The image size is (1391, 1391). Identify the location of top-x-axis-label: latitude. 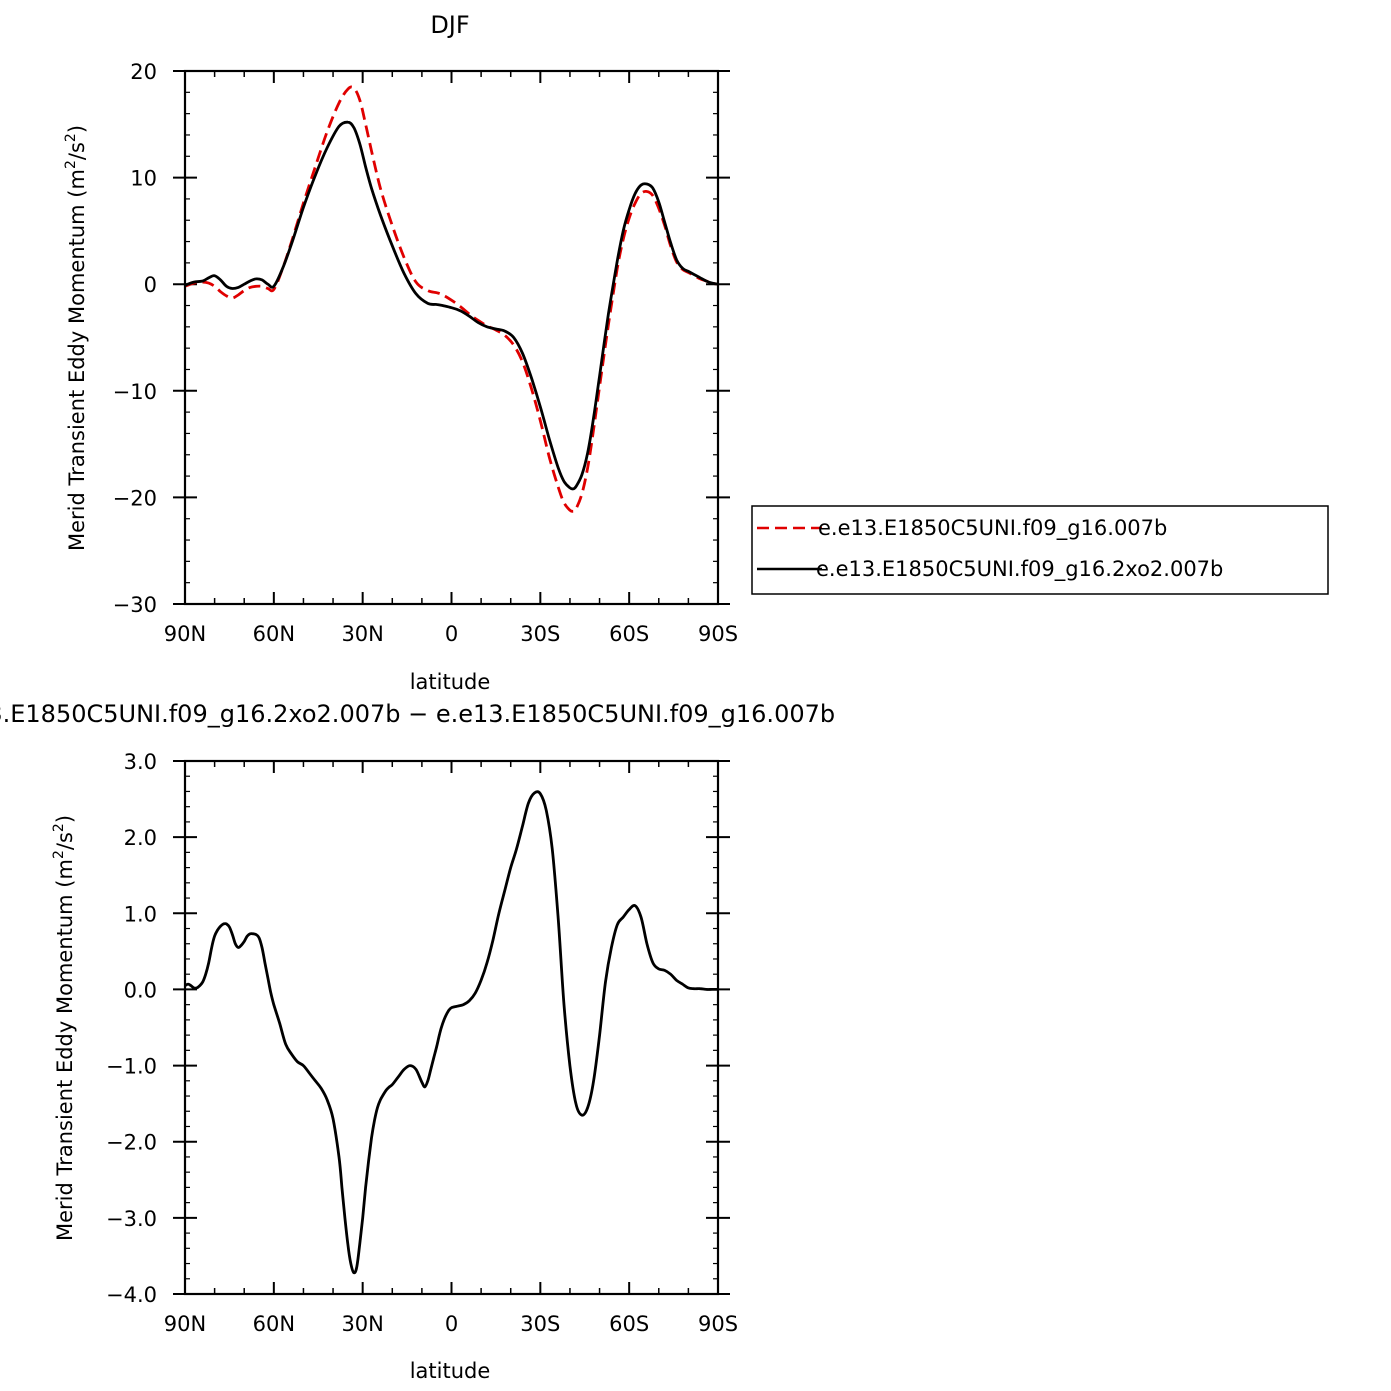
(450, 682).